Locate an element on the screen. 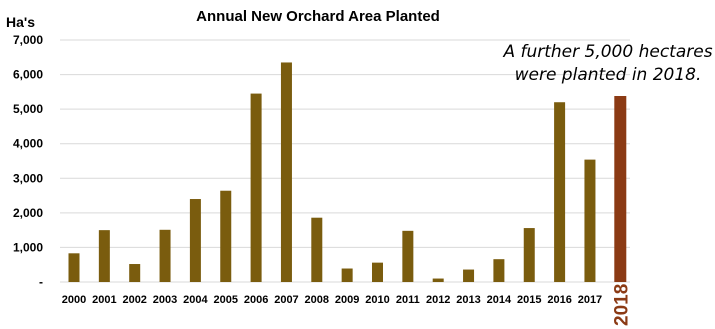 The width and height of the screenshot is (715, 329). x-tick-label-2003: 2003 is located at coordinates (165, 300).